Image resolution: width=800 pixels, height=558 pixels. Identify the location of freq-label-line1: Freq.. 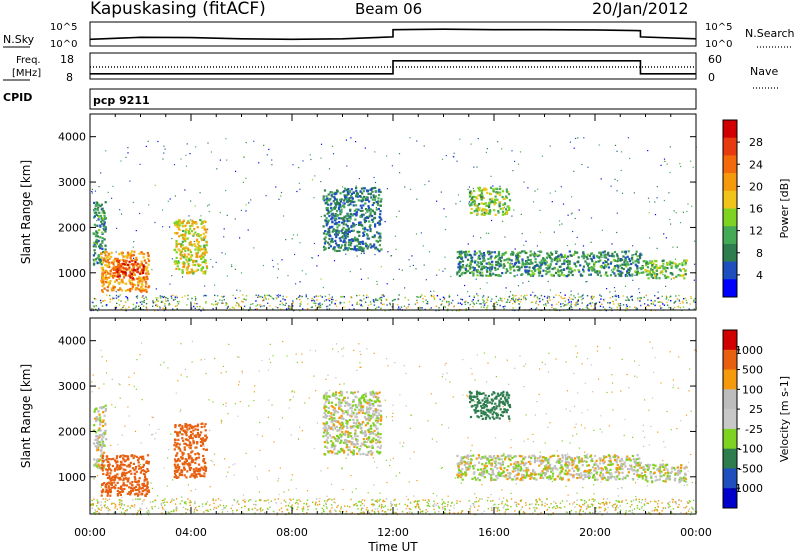
(28, 60).